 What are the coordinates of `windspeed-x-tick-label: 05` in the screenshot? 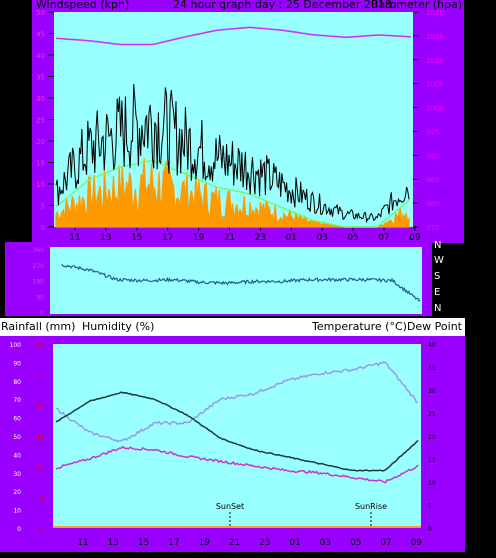 It's located at (352, 238).